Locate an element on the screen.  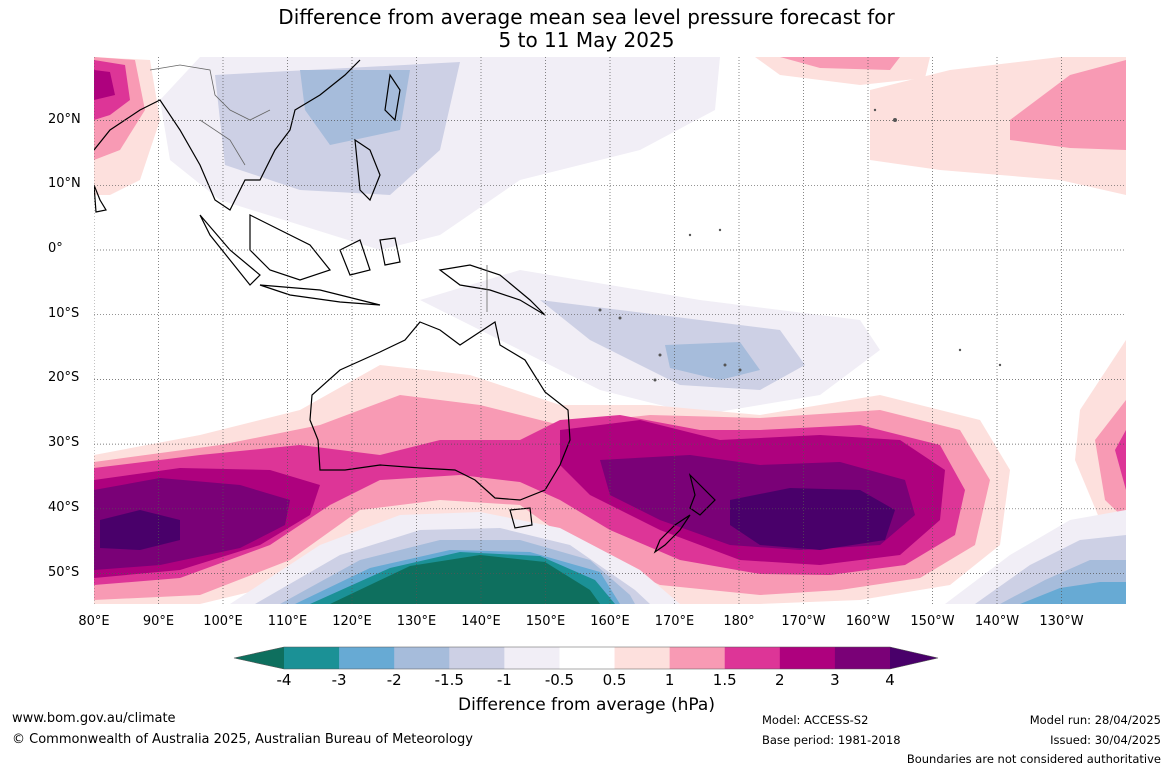
longitude-label: 140°E is located at coordinates (481, 621).